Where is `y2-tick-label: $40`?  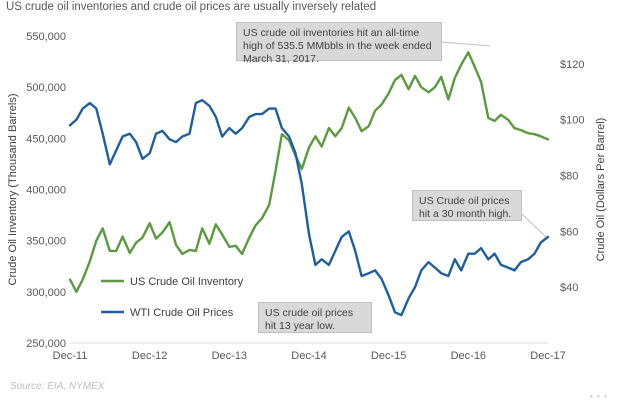 y2-tick-label: $40 is located at coordinates (569, 288).